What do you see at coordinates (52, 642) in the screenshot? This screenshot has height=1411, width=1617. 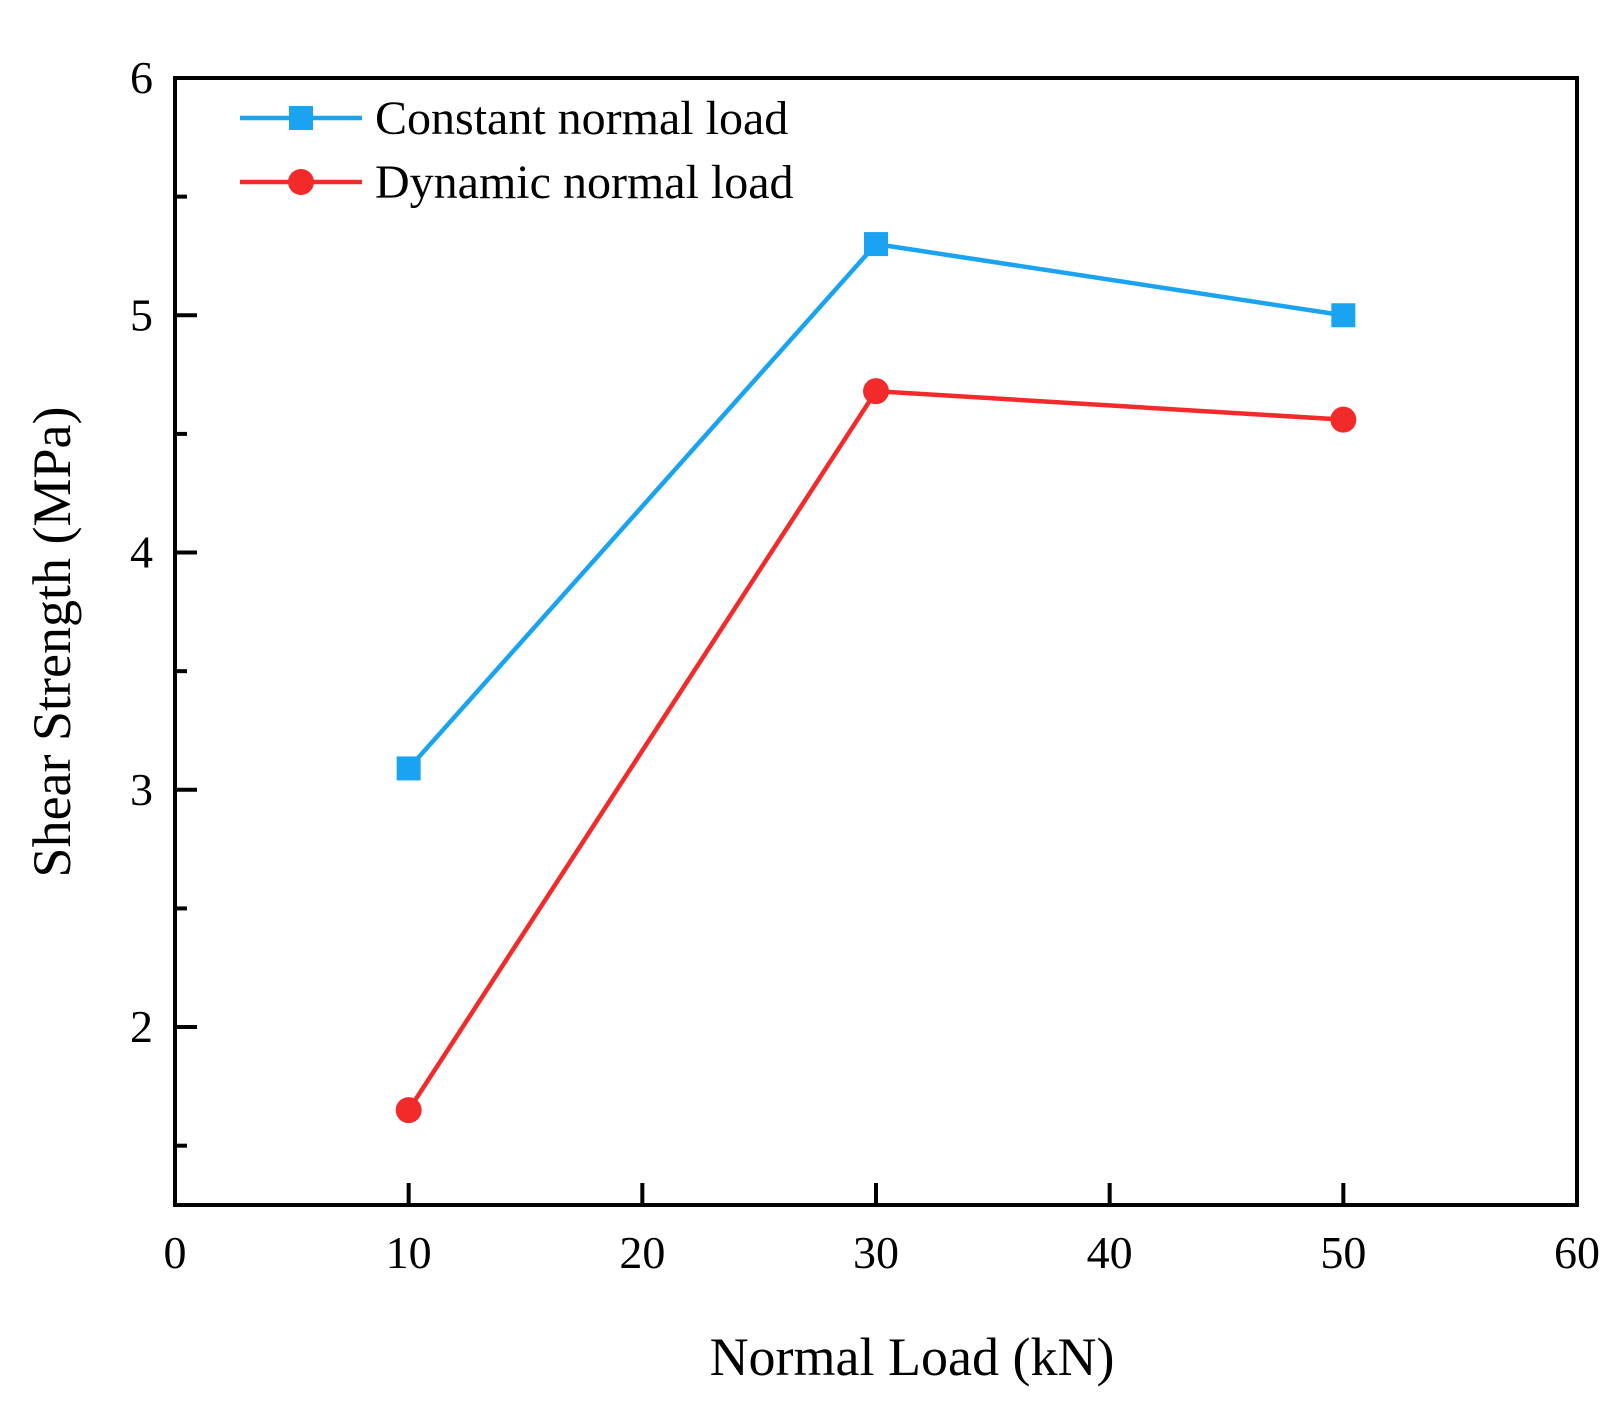 I see `y-axis-title: Shear Strength (MPa)` at bounding box center [52, 642].